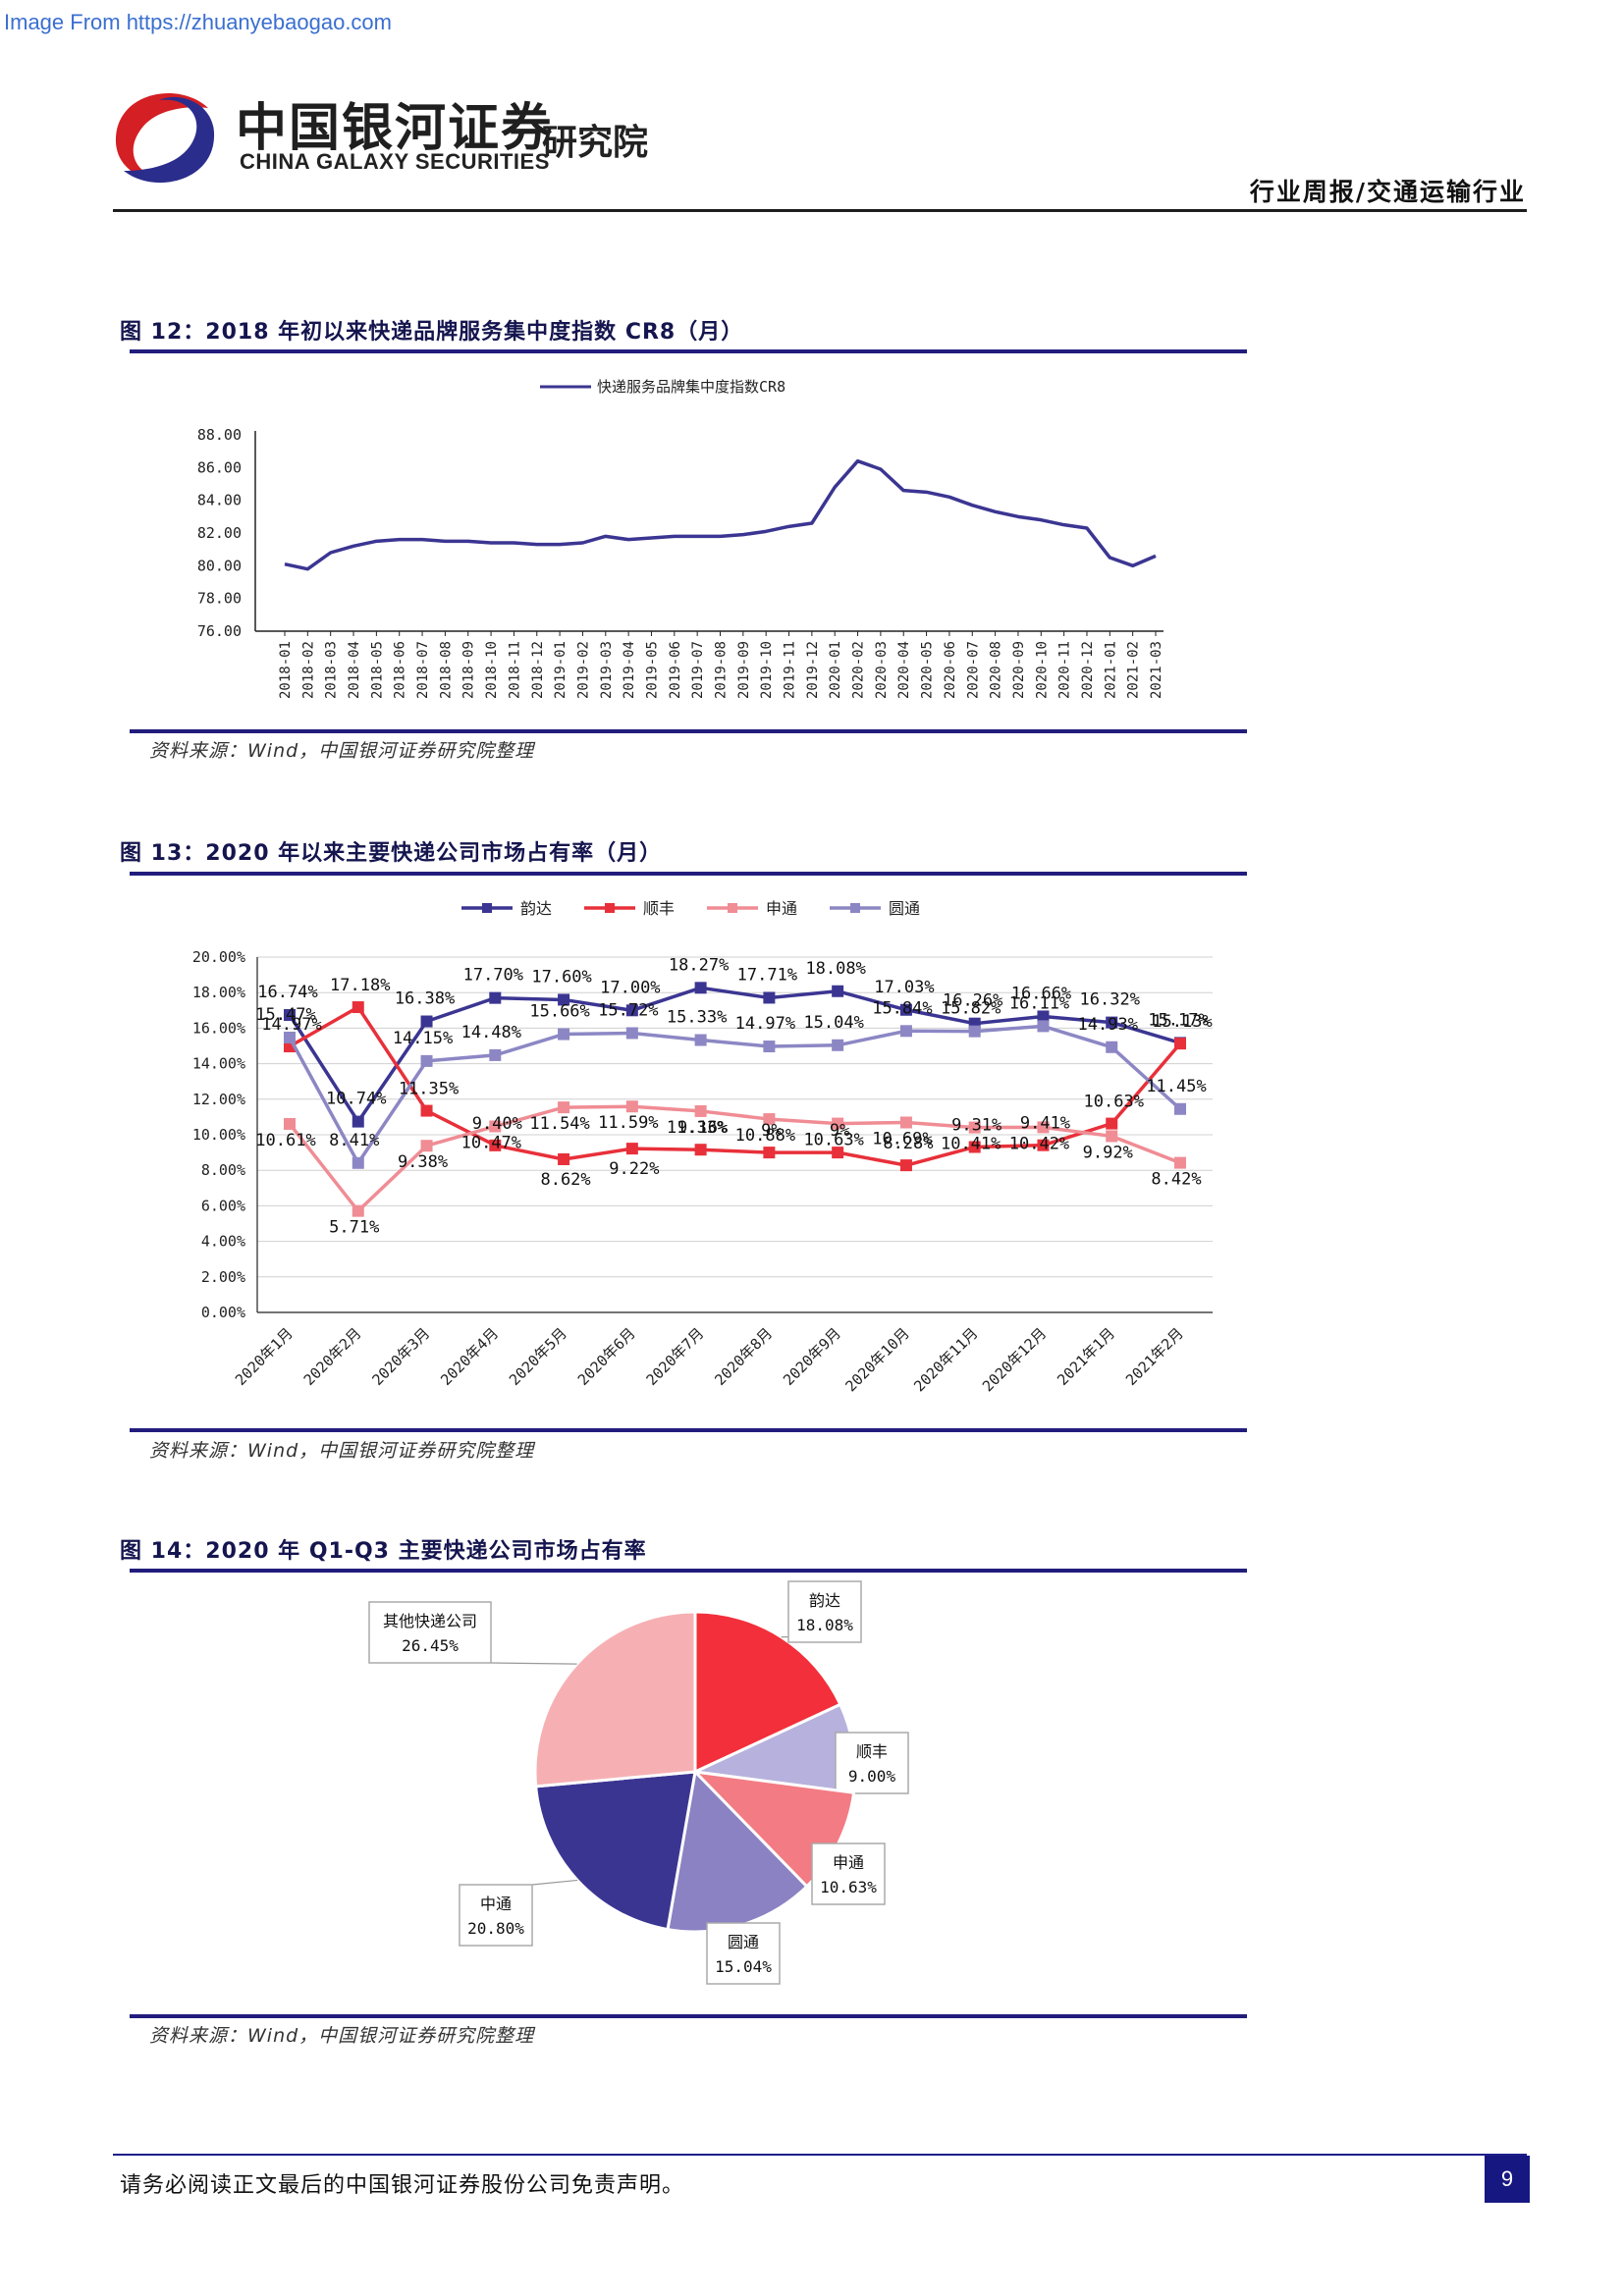 The height and width of the screenshot is (2296, 1624). What do you see at coordinates (595, 143) in the screenshot?
I see `institute-label: 研究院` at bounding box center [595, 143].